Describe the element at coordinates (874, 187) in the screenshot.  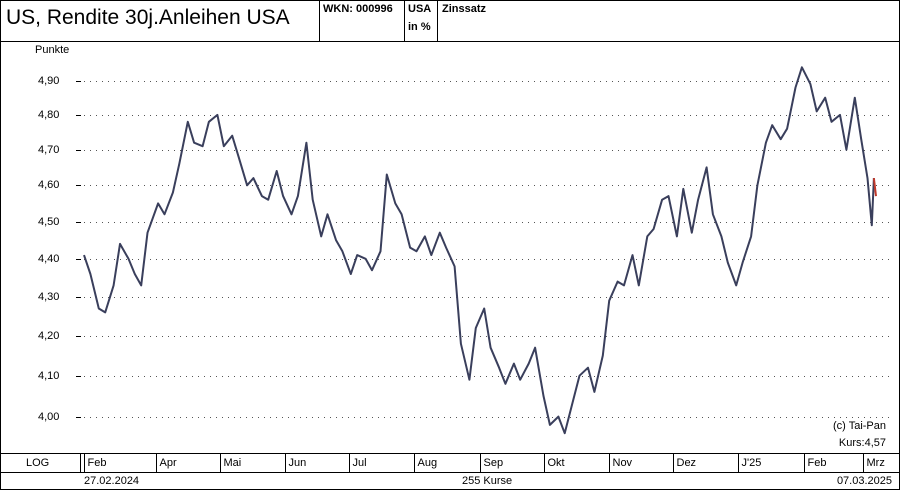
I see `last-segment` at that location.